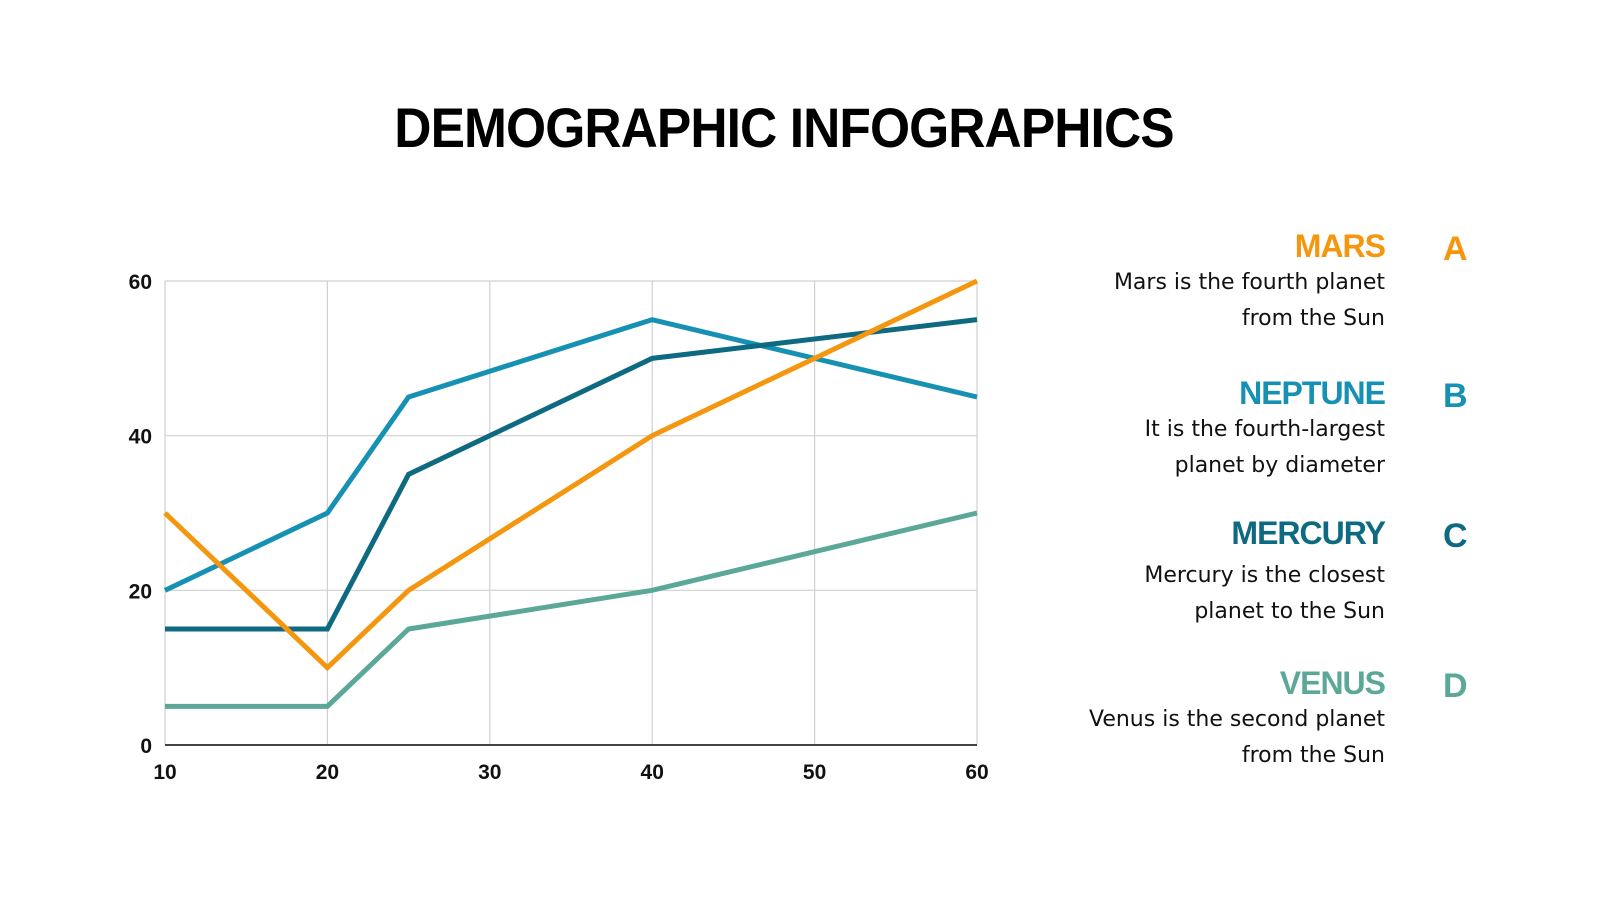 This screenshot has width=1600, height=900. I want to click on legend-letter: B, so click(1455, 396).